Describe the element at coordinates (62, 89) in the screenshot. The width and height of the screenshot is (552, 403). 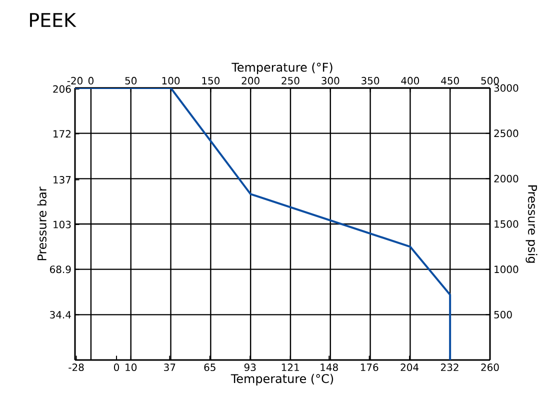
I see `y-tick-label: 206` at that location.